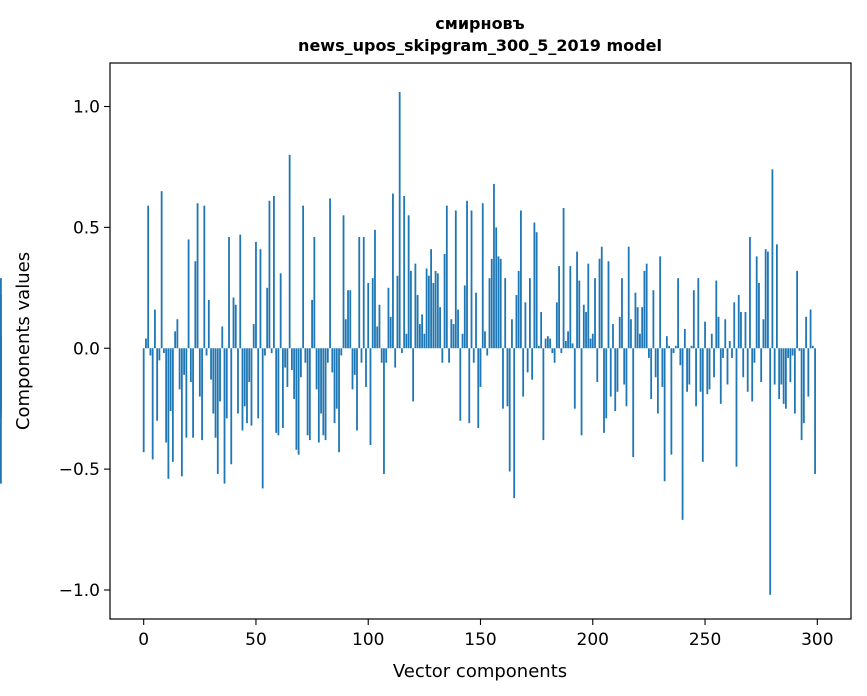 This screenshot has height=696, width=867. I want to click on x-tick-label: 150, so click(480, 640).